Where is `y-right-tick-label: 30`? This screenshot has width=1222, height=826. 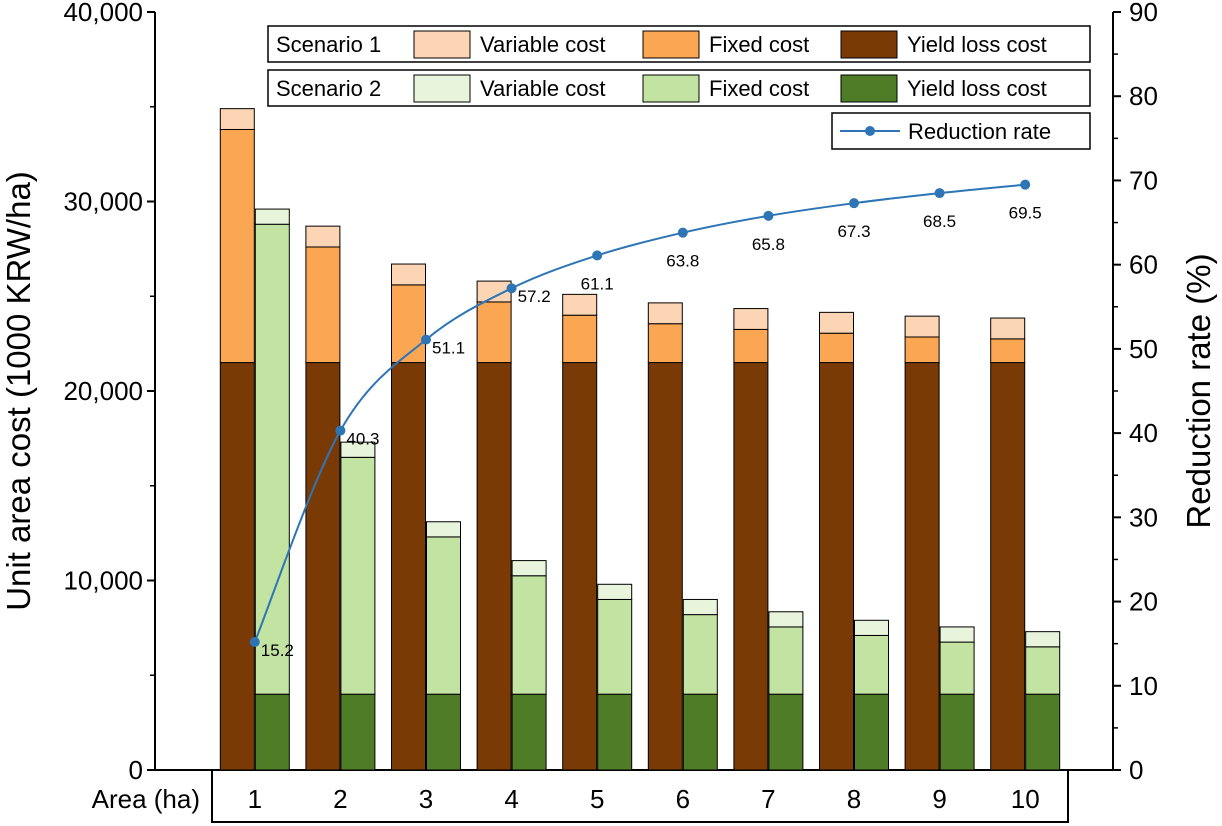 y-right-tick-label: 30 is located at coordinates (1143, 517).